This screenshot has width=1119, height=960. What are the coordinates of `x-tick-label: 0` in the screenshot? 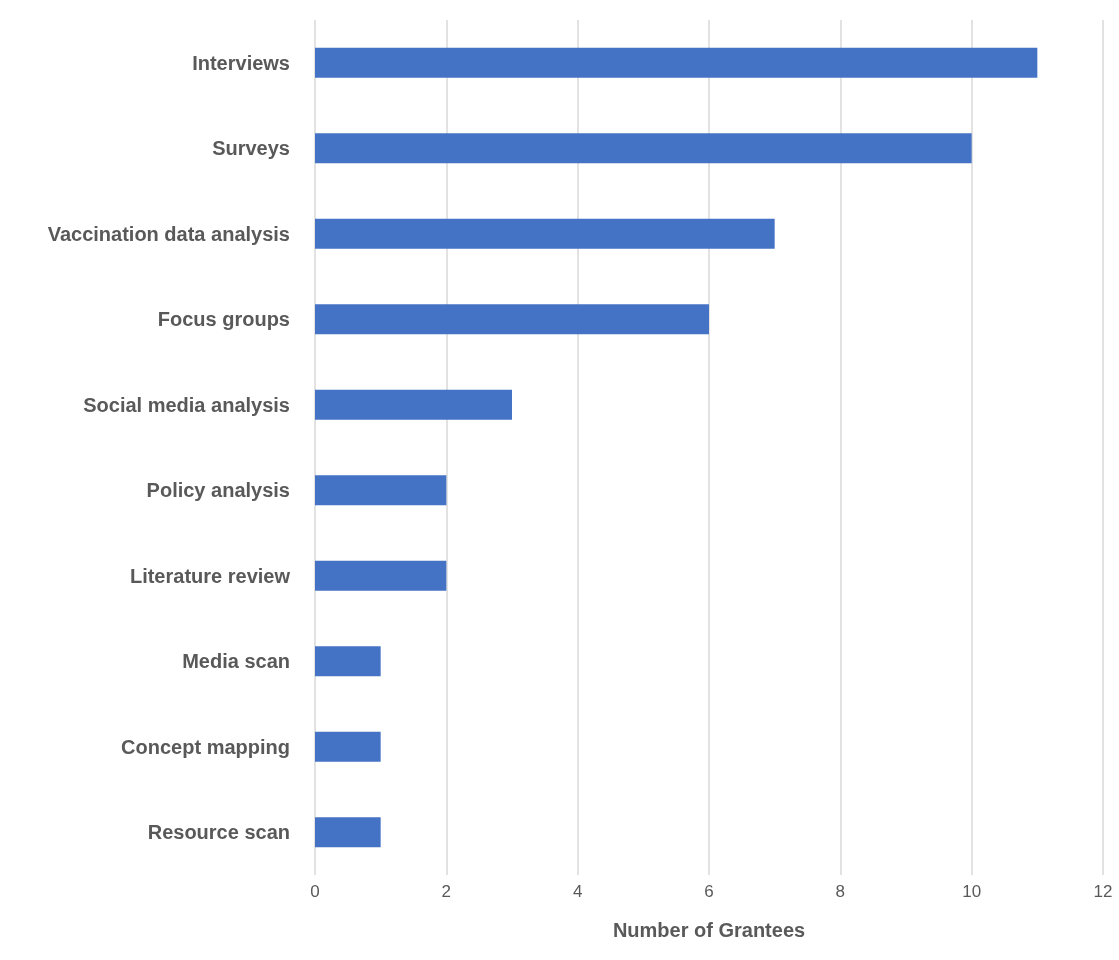 It's located at (315, 891).